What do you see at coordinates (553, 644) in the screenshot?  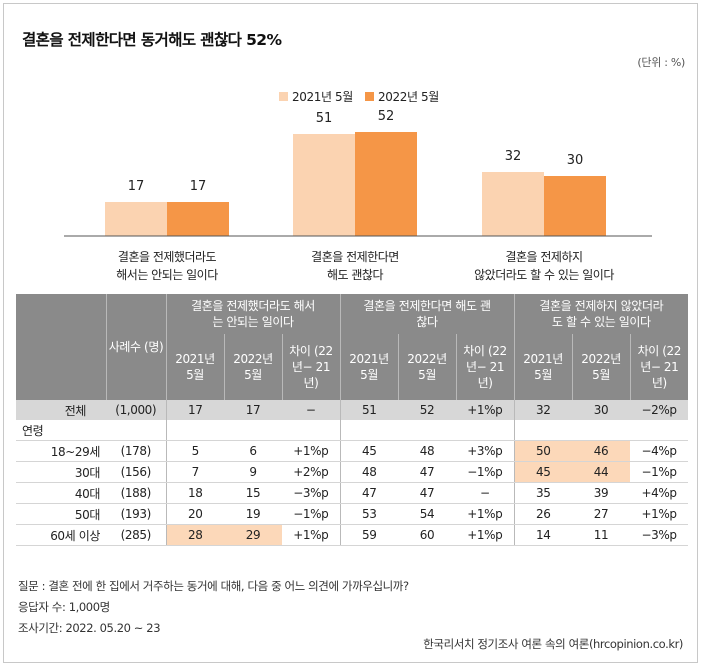 I see `source-credit: 한국리서치 정기조사 여론 속의 여론(hrcopinion.co.kr)` at bounding box center [553, 644].